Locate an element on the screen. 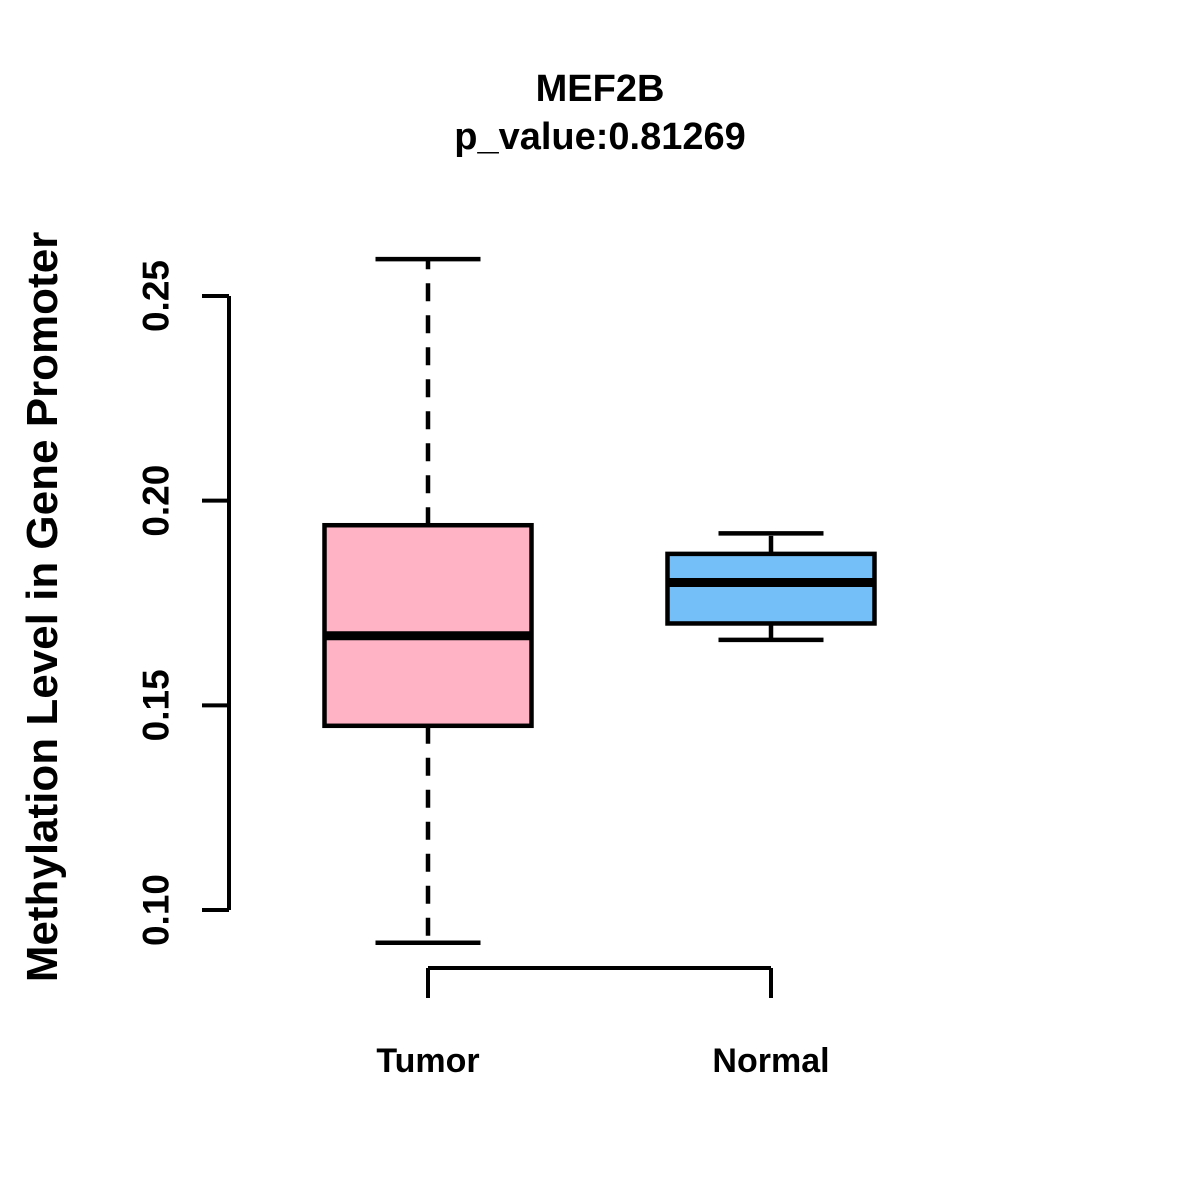 The height and width of the screenshot is (1200, 1200). x-category-label-normal: Normal is located at coordinates (771, 1061).